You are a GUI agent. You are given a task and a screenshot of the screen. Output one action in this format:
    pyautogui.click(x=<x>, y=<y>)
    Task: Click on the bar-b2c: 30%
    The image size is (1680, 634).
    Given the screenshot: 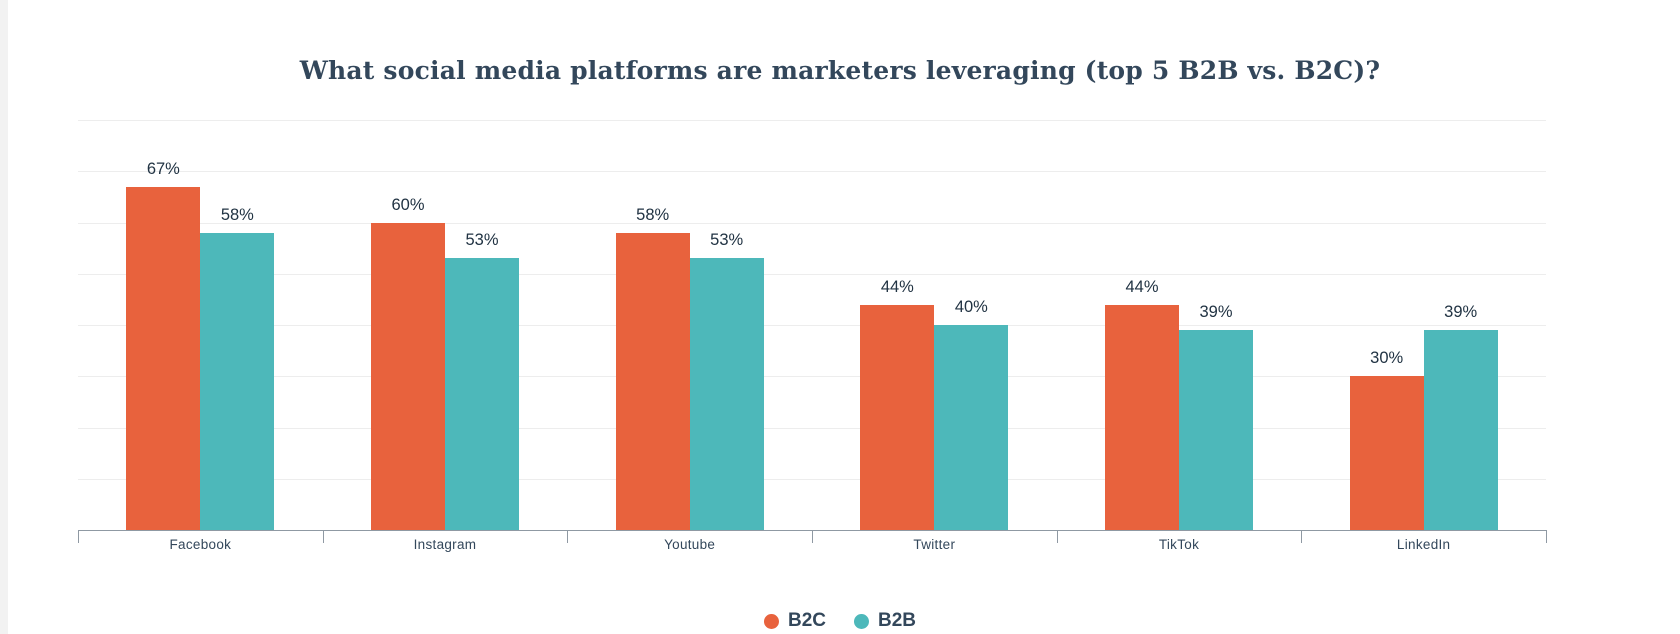 What is the action you would take?
    pyautogui.click(x=1386, y=439)
    